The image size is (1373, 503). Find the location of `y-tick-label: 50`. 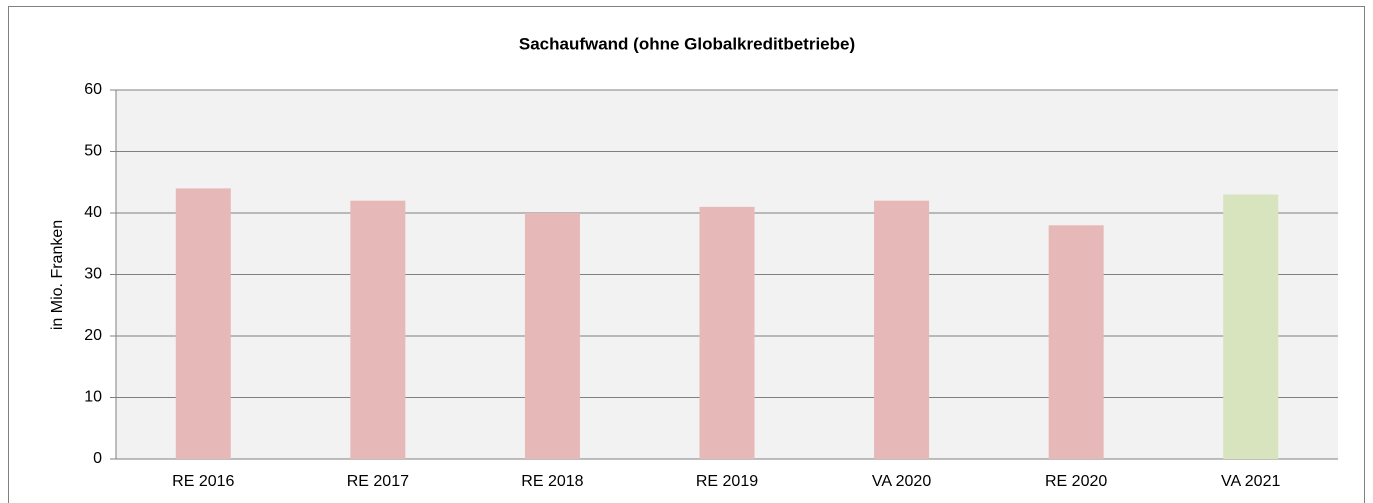

y-tick-label: 50 is located at coordinates (93, 151).